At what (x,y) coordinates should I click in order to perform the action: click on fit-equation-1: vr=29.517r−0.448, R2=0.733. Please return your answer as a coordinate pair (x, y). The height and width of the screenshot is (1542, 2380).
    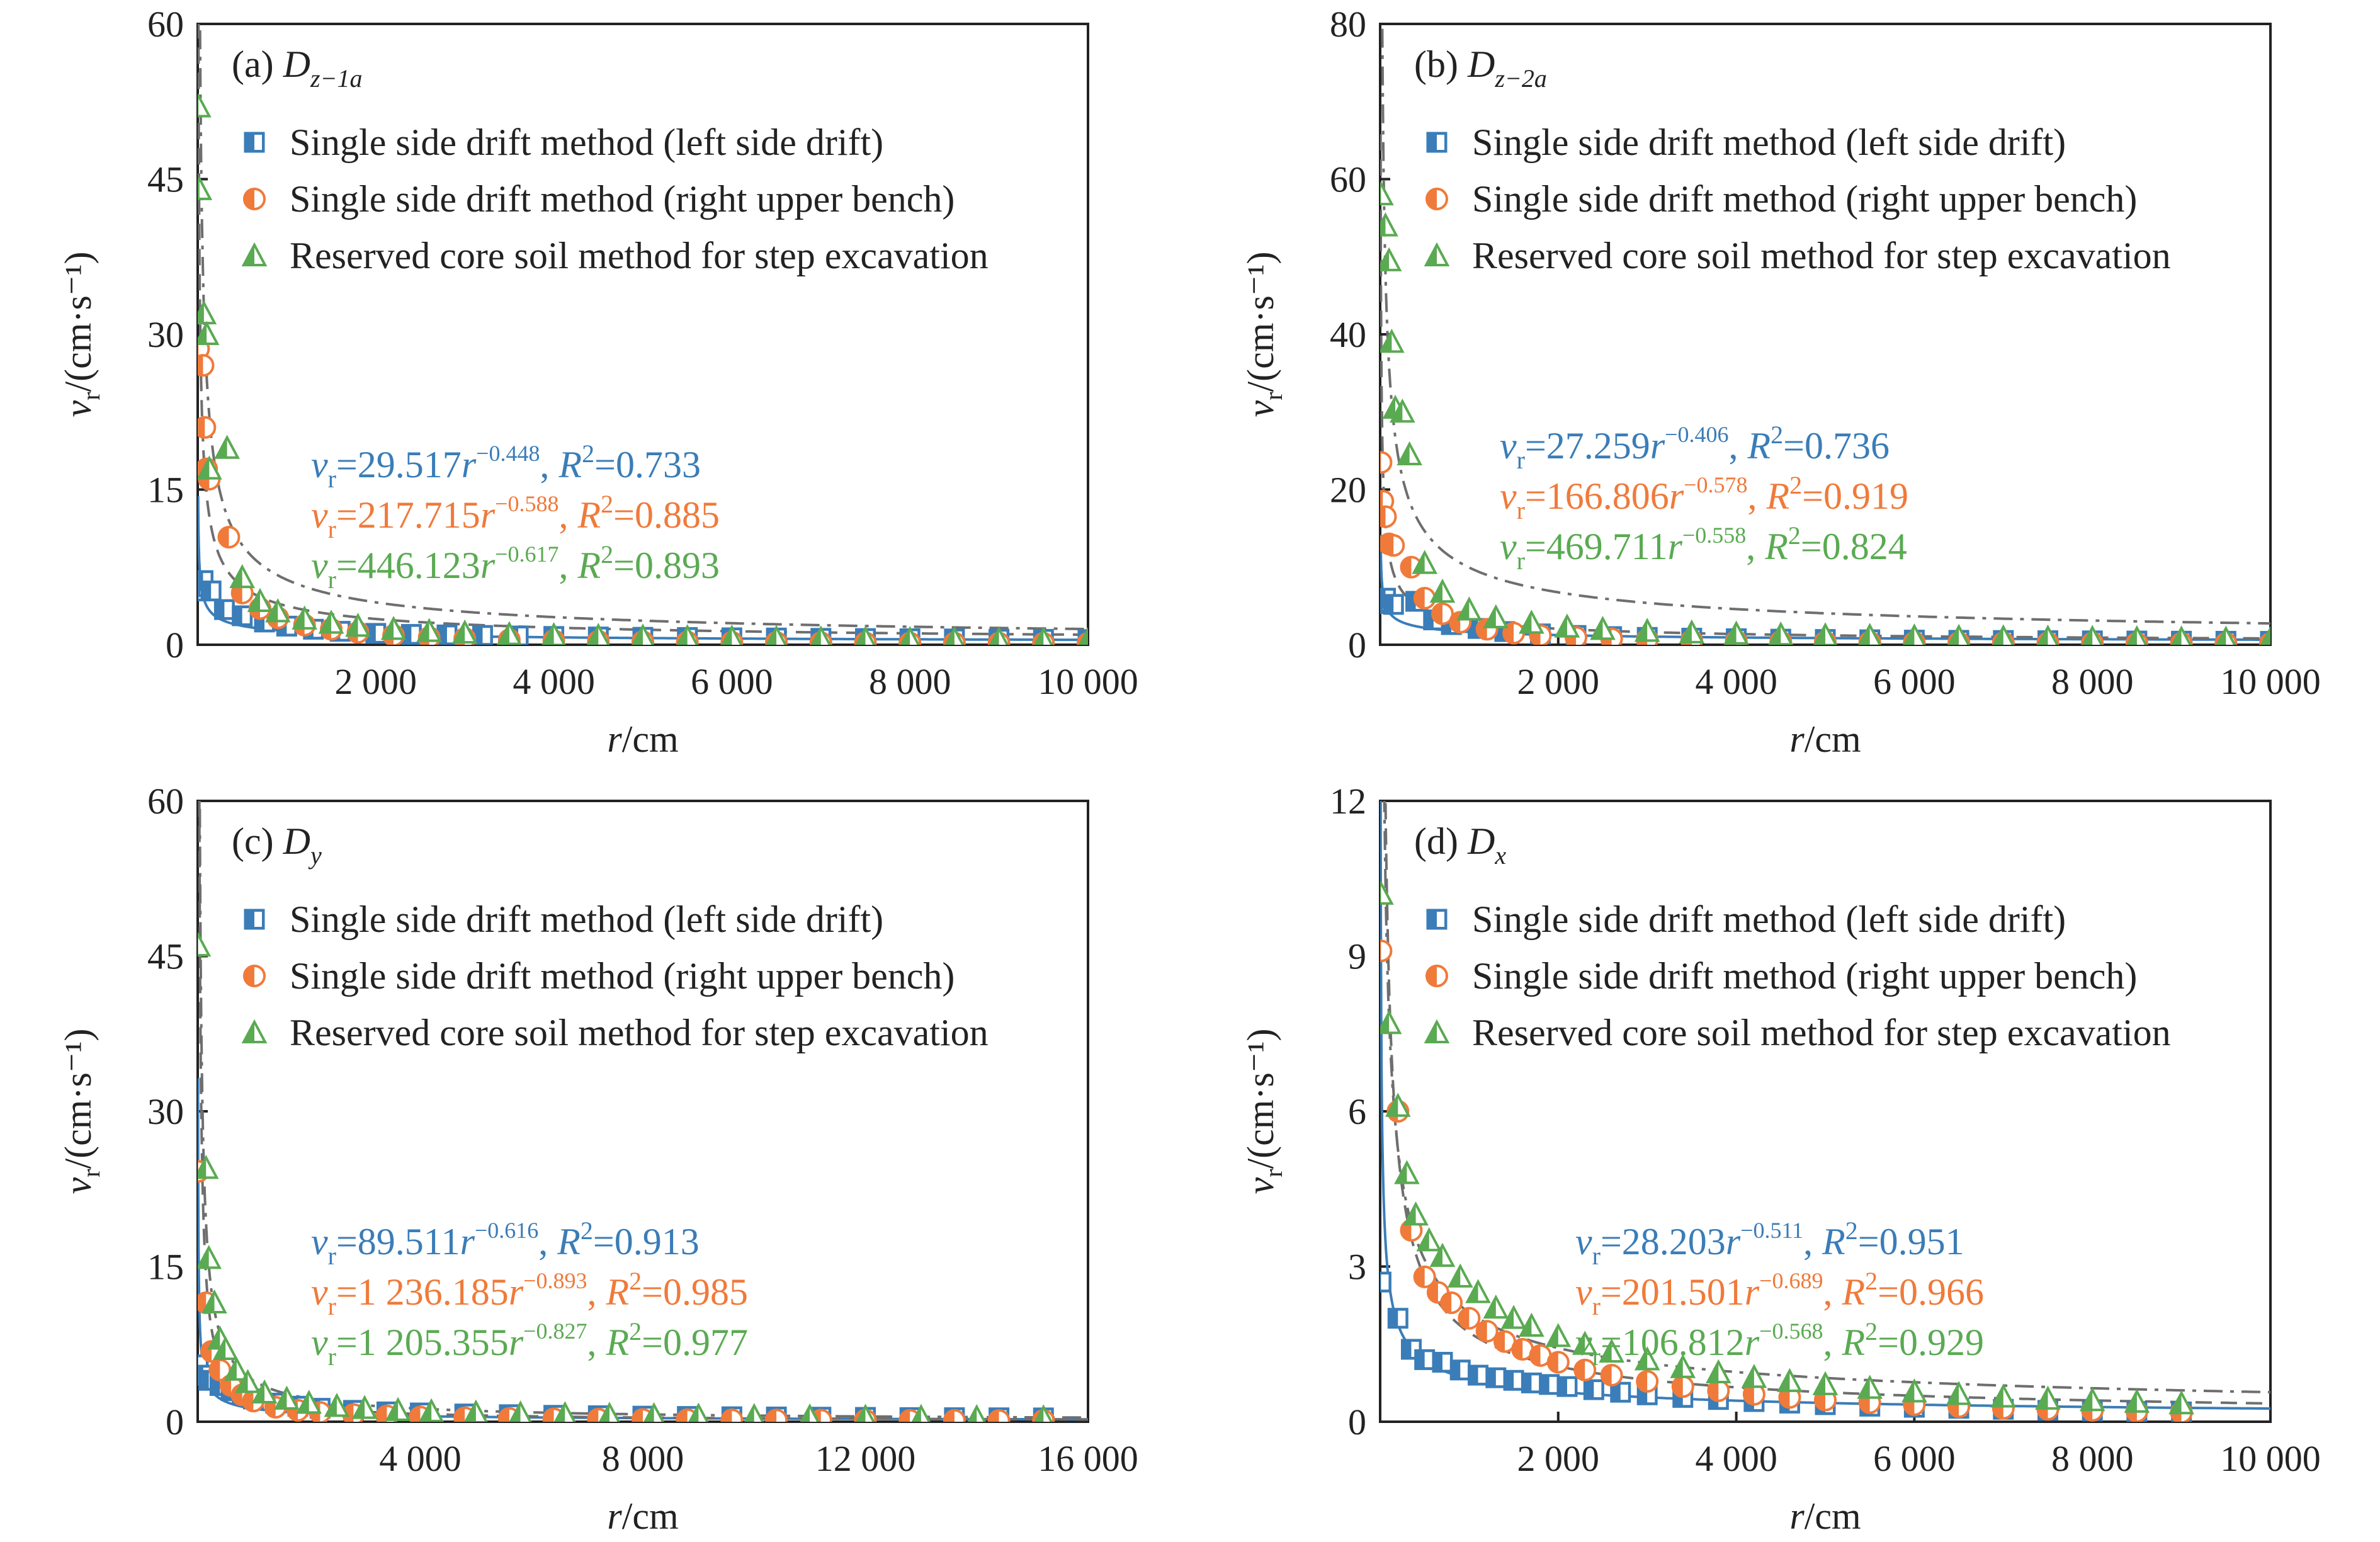
    Looking at the image, I should click on (506, 466).